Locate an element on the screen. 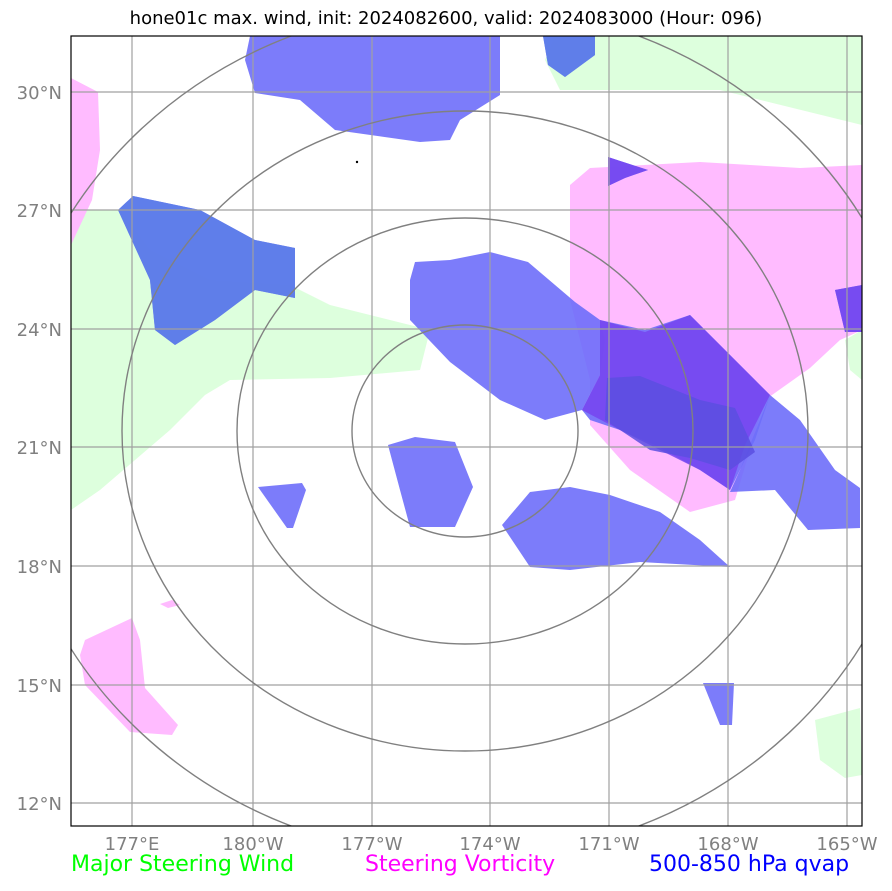  lon-tick-label: 177°W is located at coordinates (371, 844).